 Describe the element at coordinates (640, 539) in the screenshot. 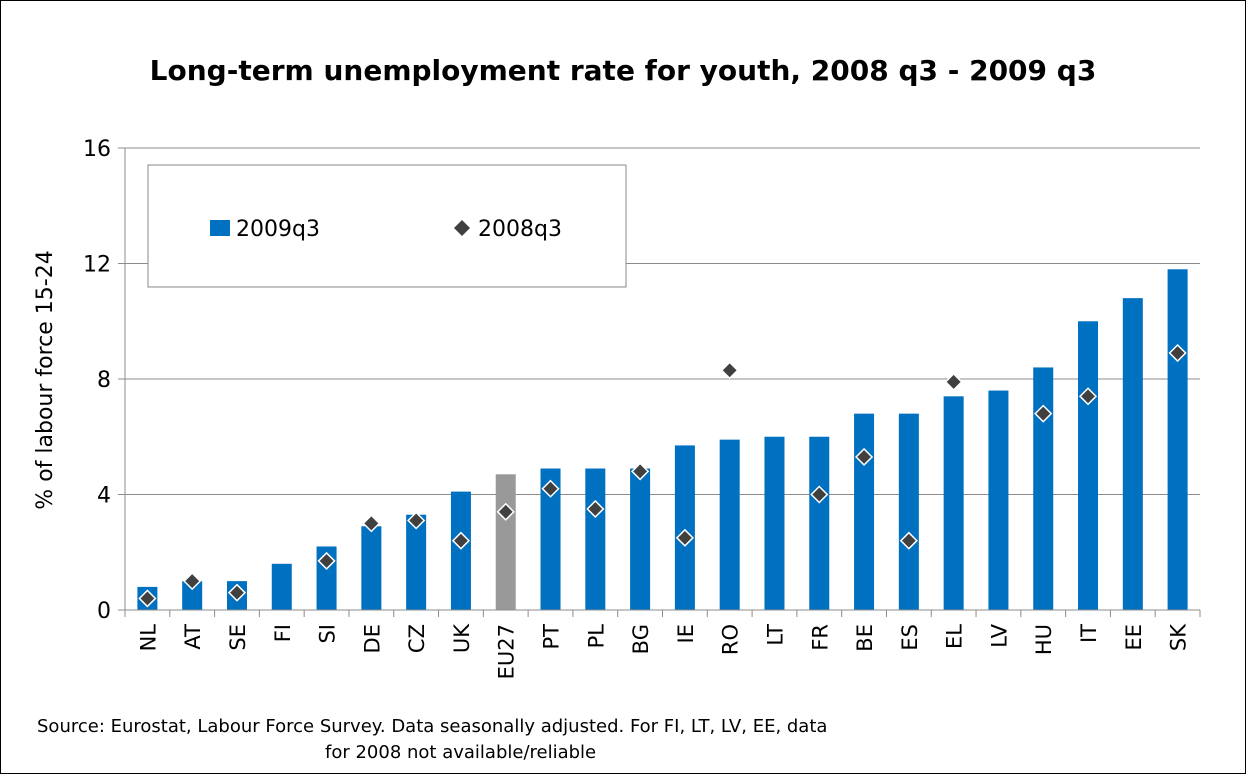

I see `bar-BG` at that location.